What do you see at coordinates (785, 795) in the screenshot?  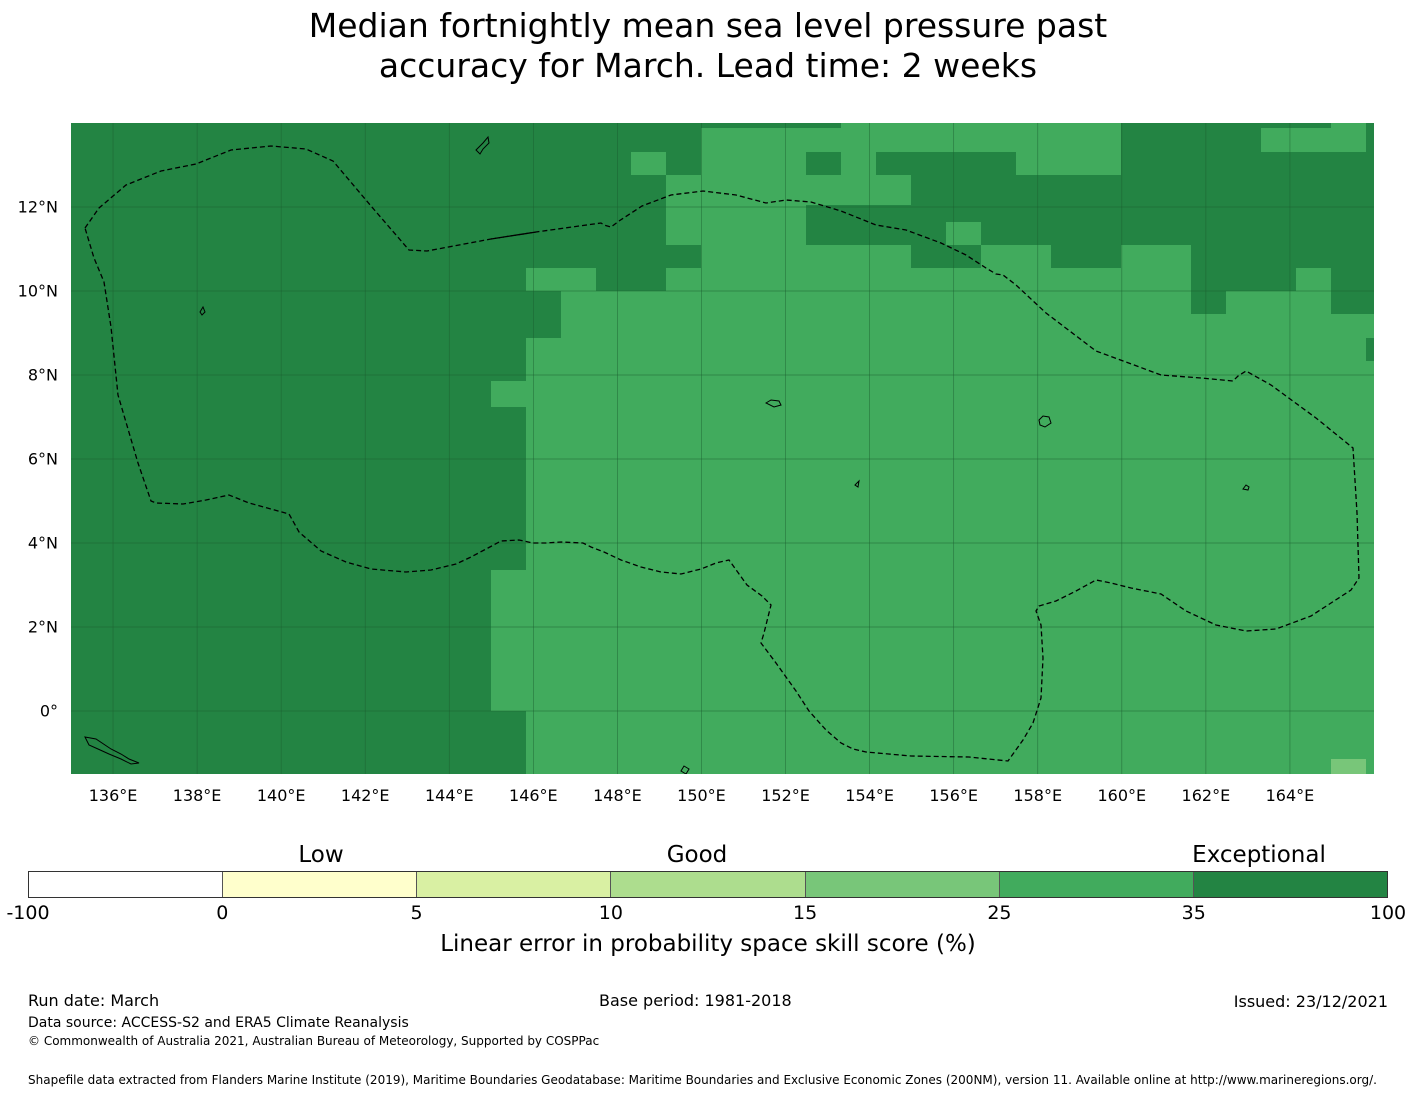 I see `lon-label: 152°E` at bounding box center [785, 795].